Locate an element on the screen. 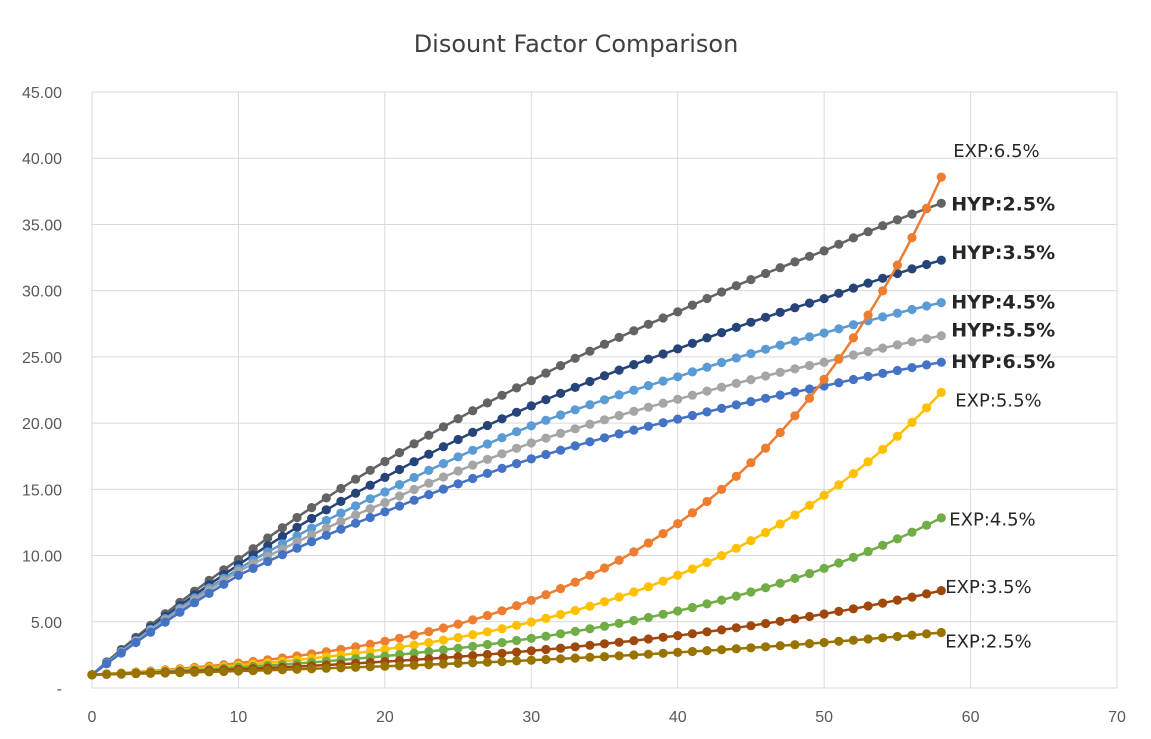  y-tick-label: 25.00 is located at coordinates (42, 358).